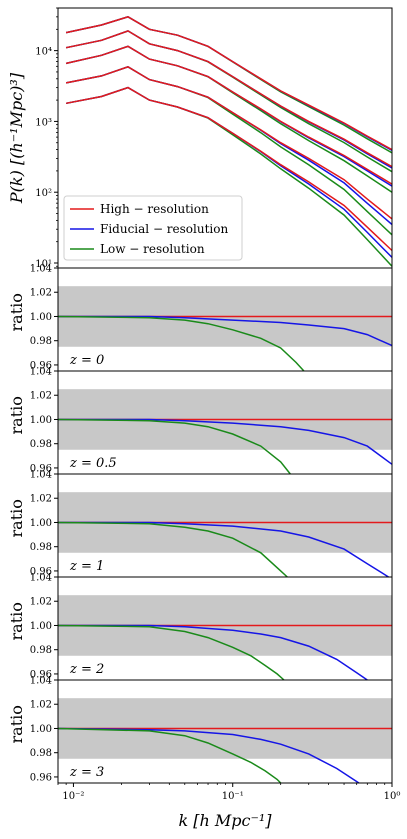  I want to click on redshift-label: z = 0, so click(86, 360).